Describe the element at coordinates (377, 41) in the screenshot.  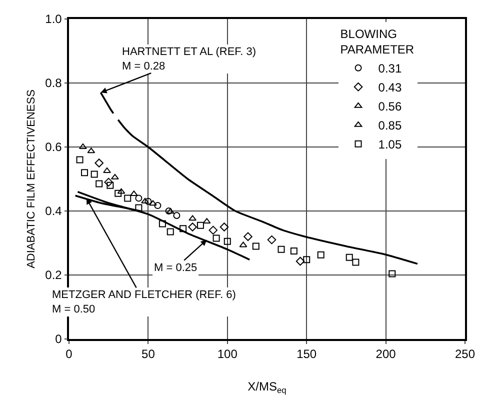
I see `legend-title: BLOWING PARAMETER` at that location.